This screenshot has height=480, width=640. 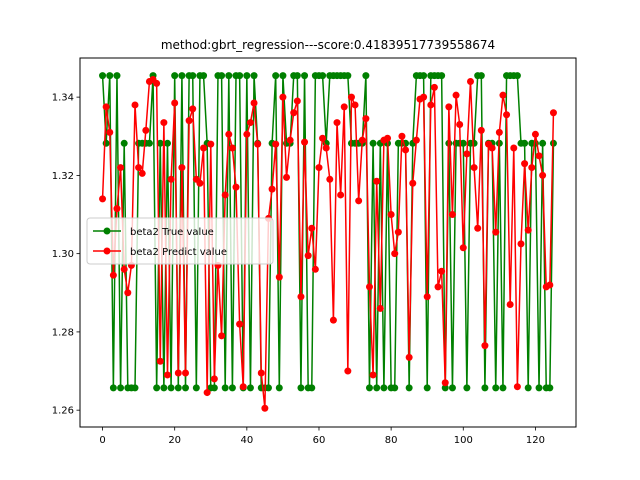 I want to click on y-axis: 1.26 1.28 1.30 1.32 1.34, so click(x=66, y=255).